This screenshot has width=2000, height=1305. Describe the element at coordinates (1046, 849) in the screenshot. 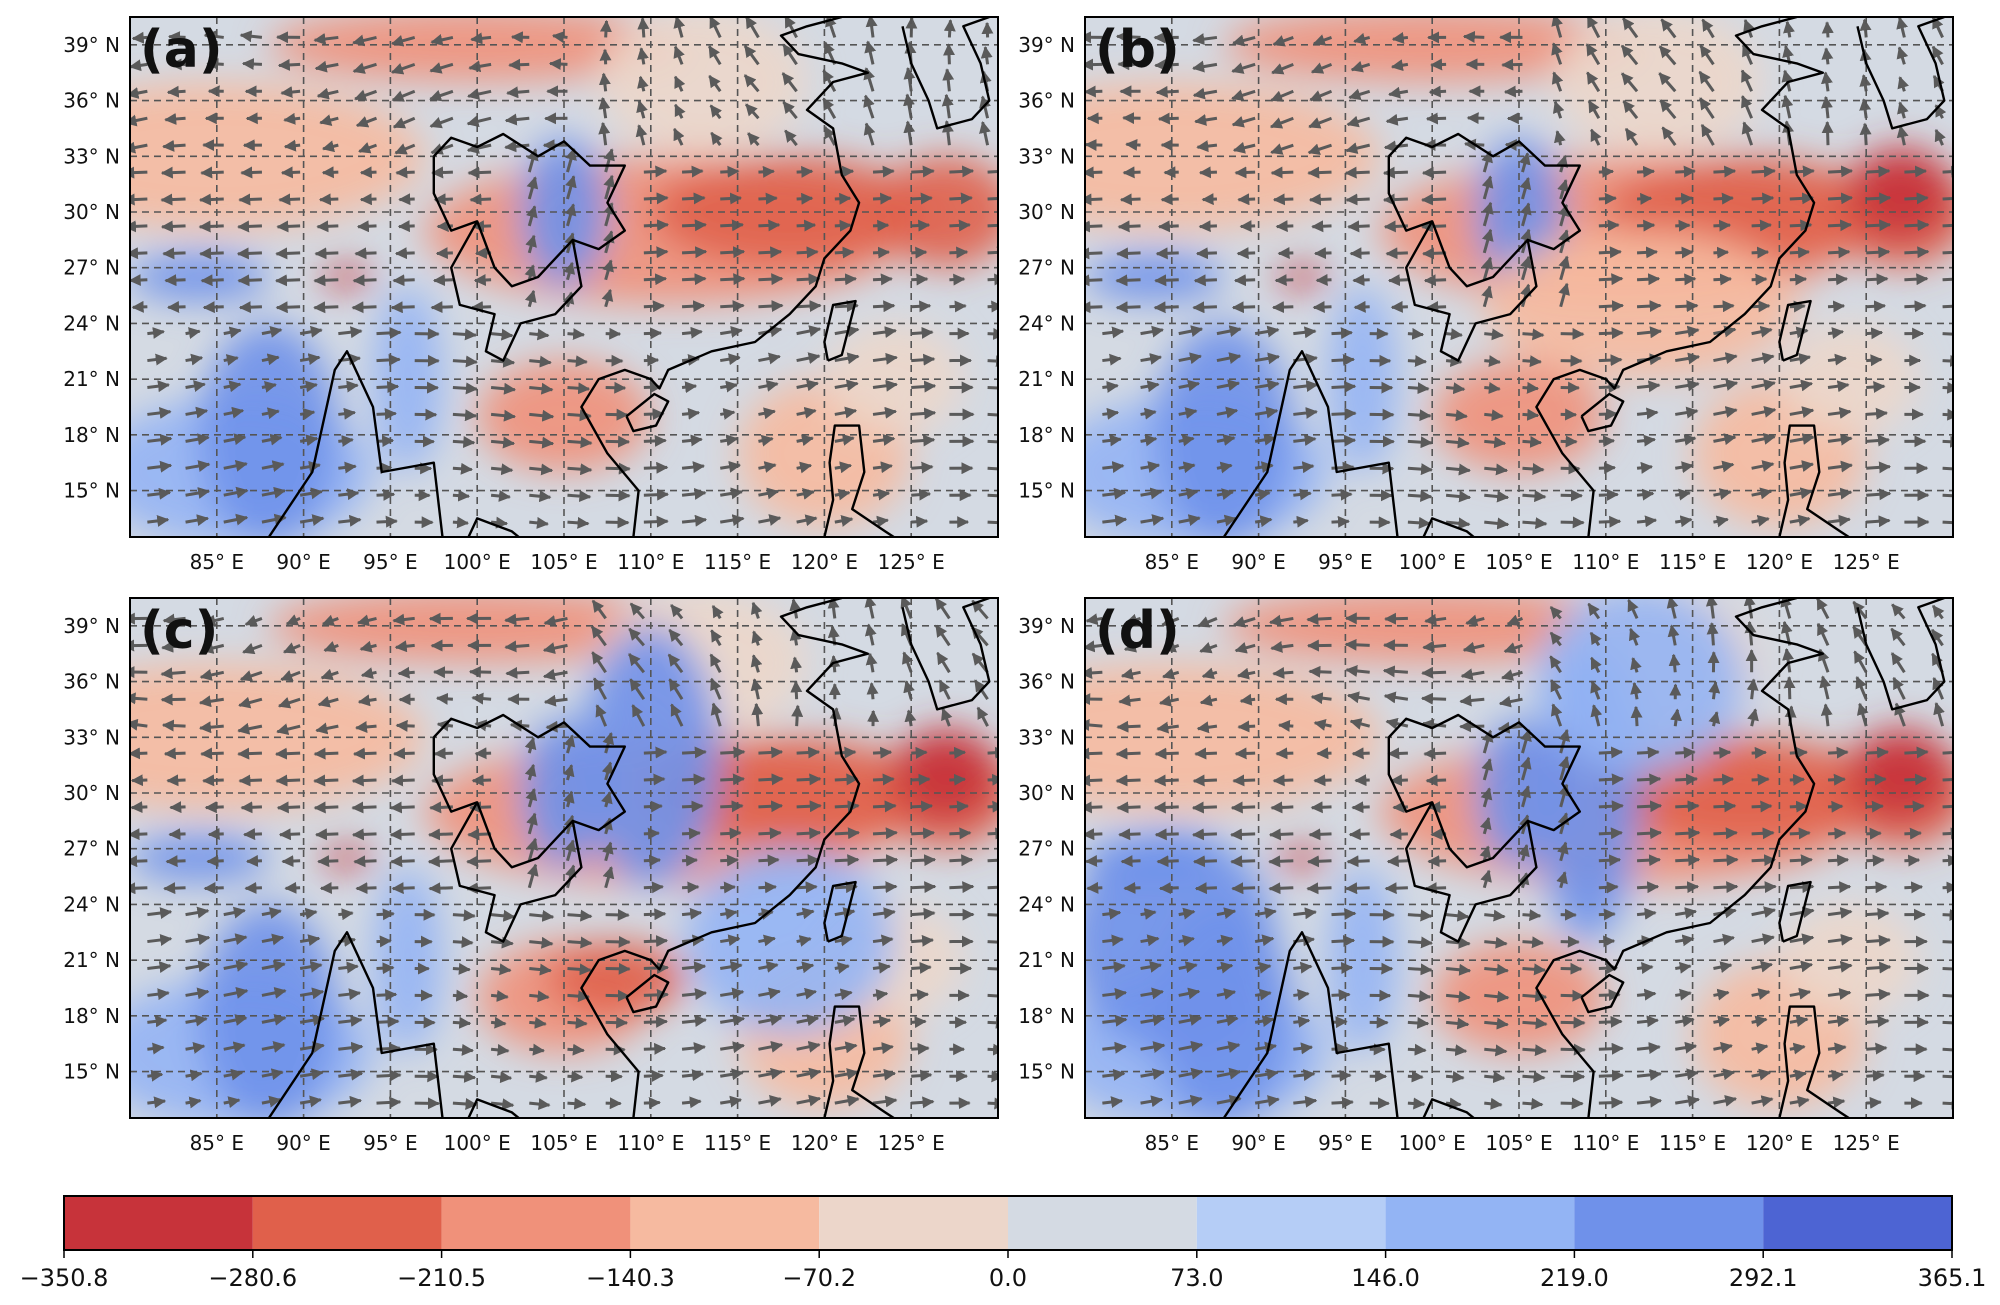

I see `latitude-tick-label: 27° N` at that location.